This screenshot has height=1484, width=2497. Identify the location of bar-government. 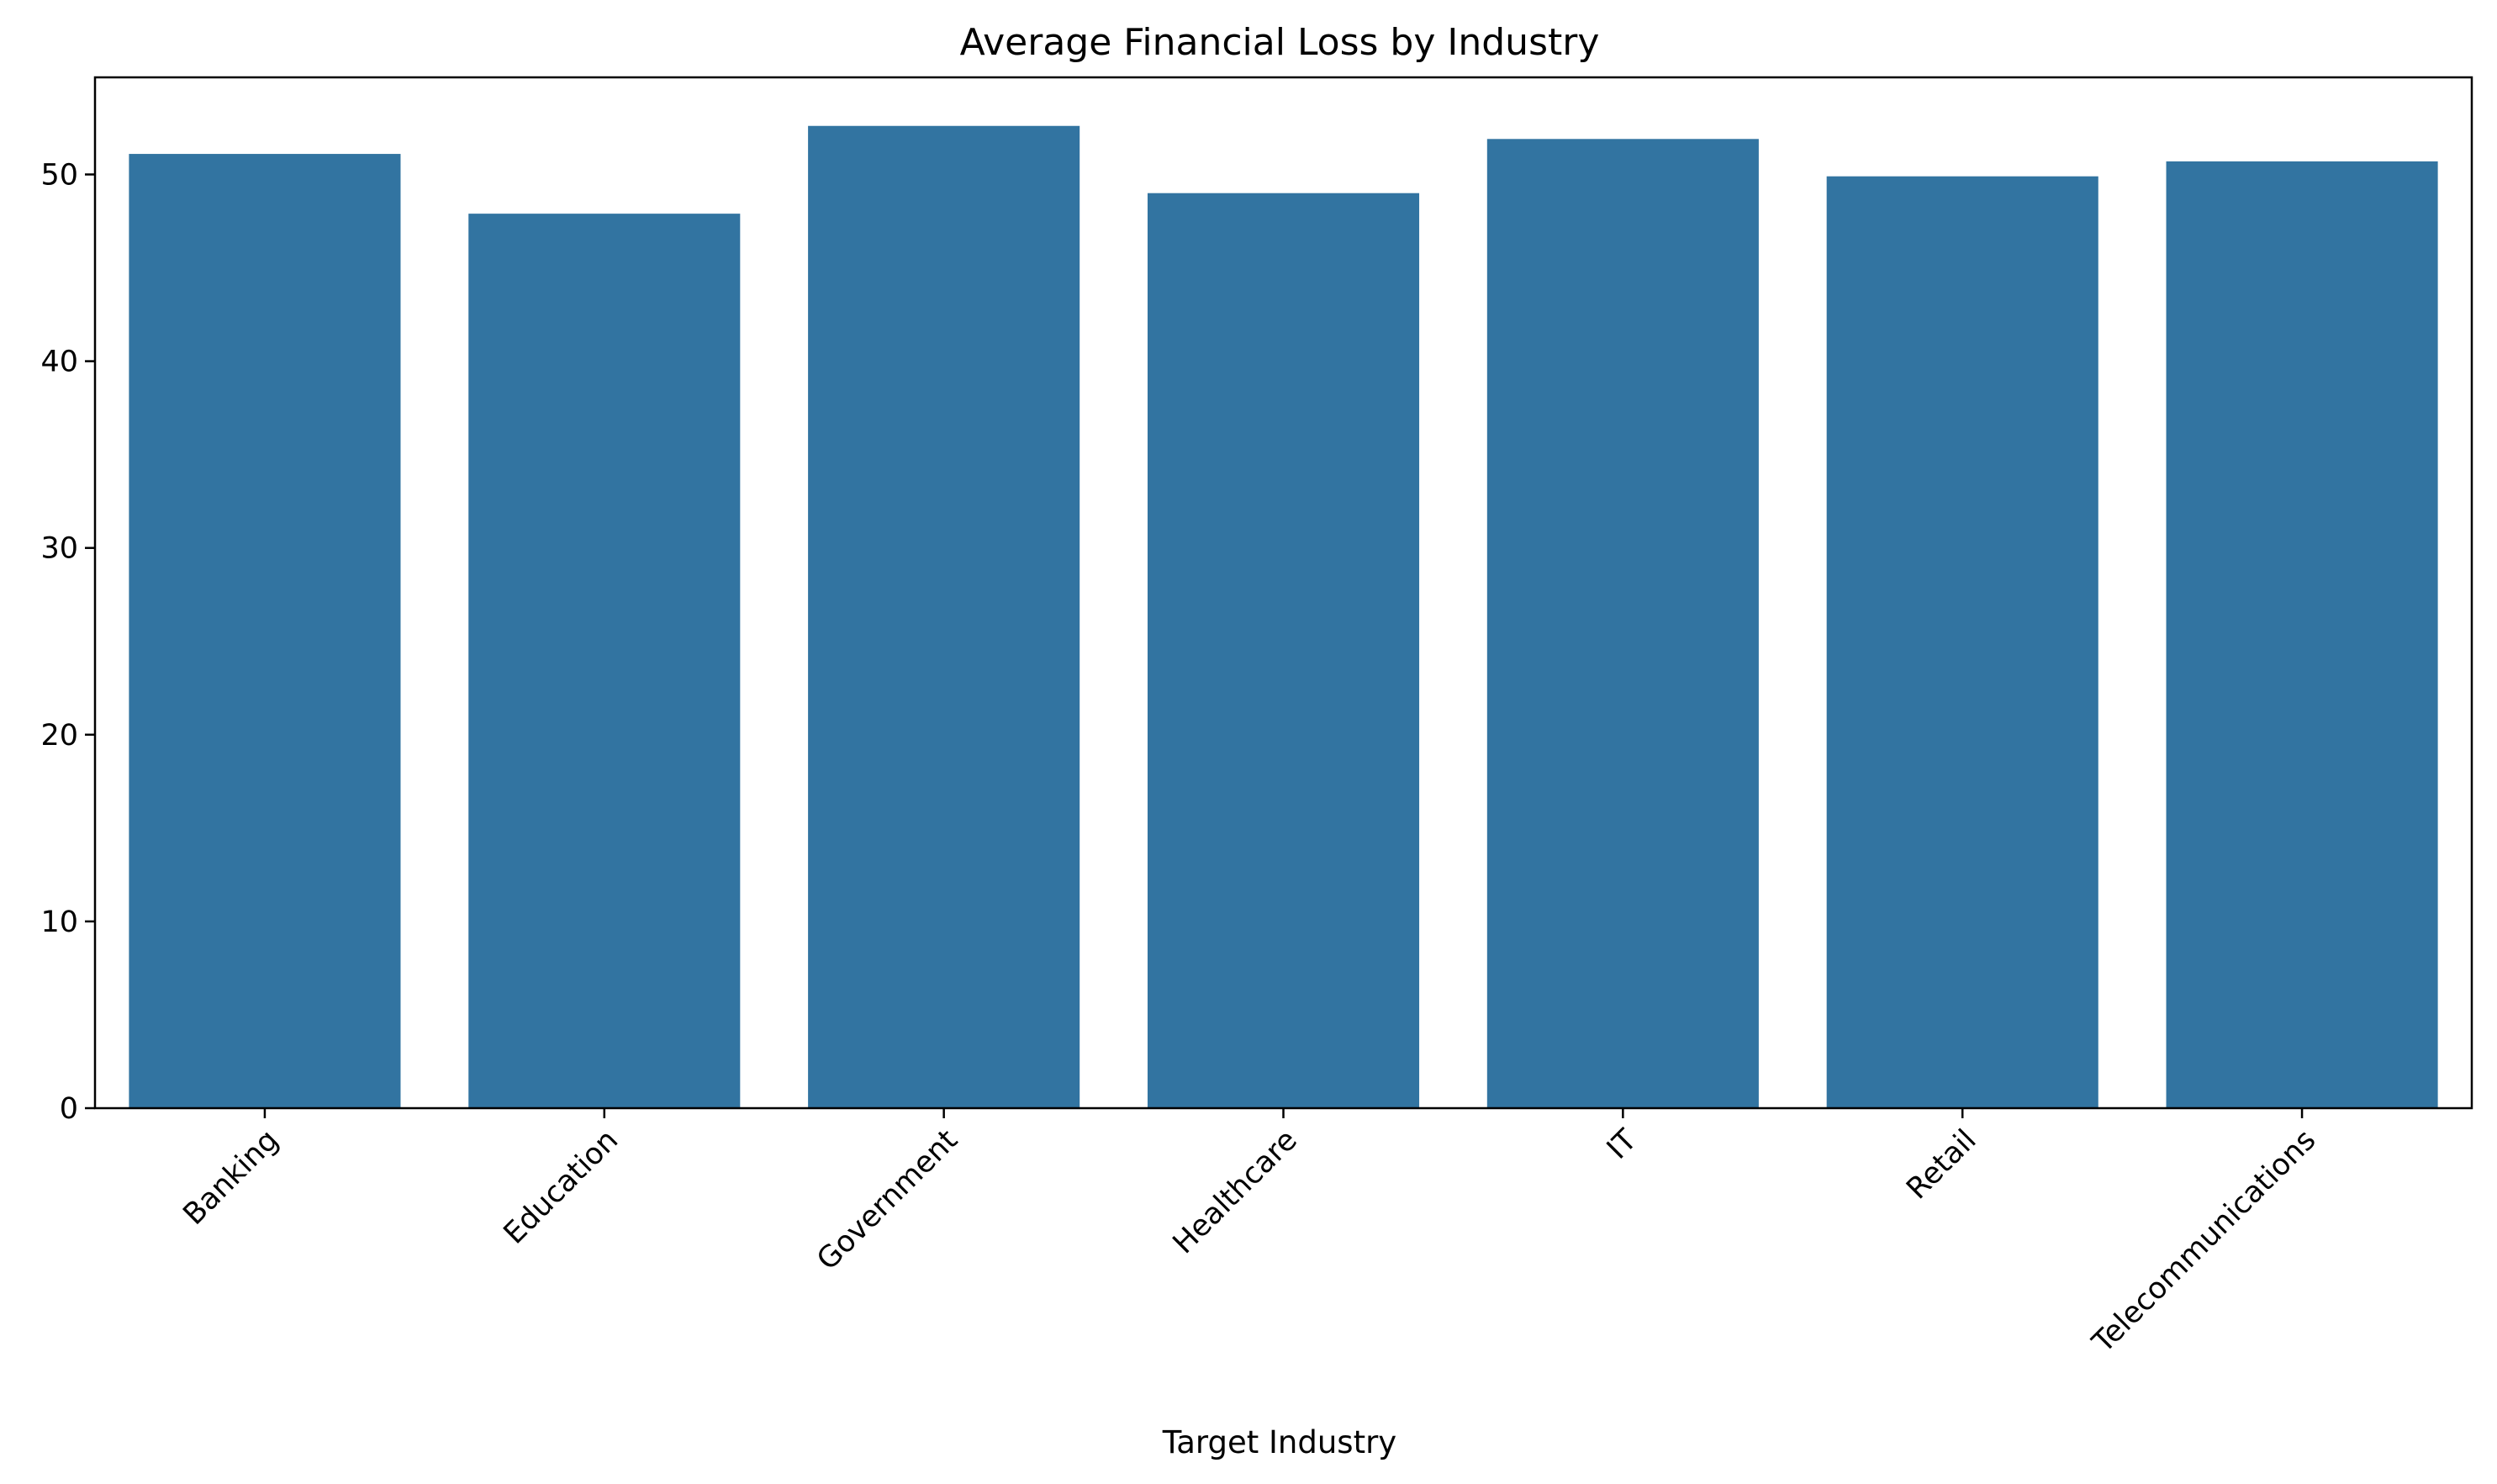
(944, 617).